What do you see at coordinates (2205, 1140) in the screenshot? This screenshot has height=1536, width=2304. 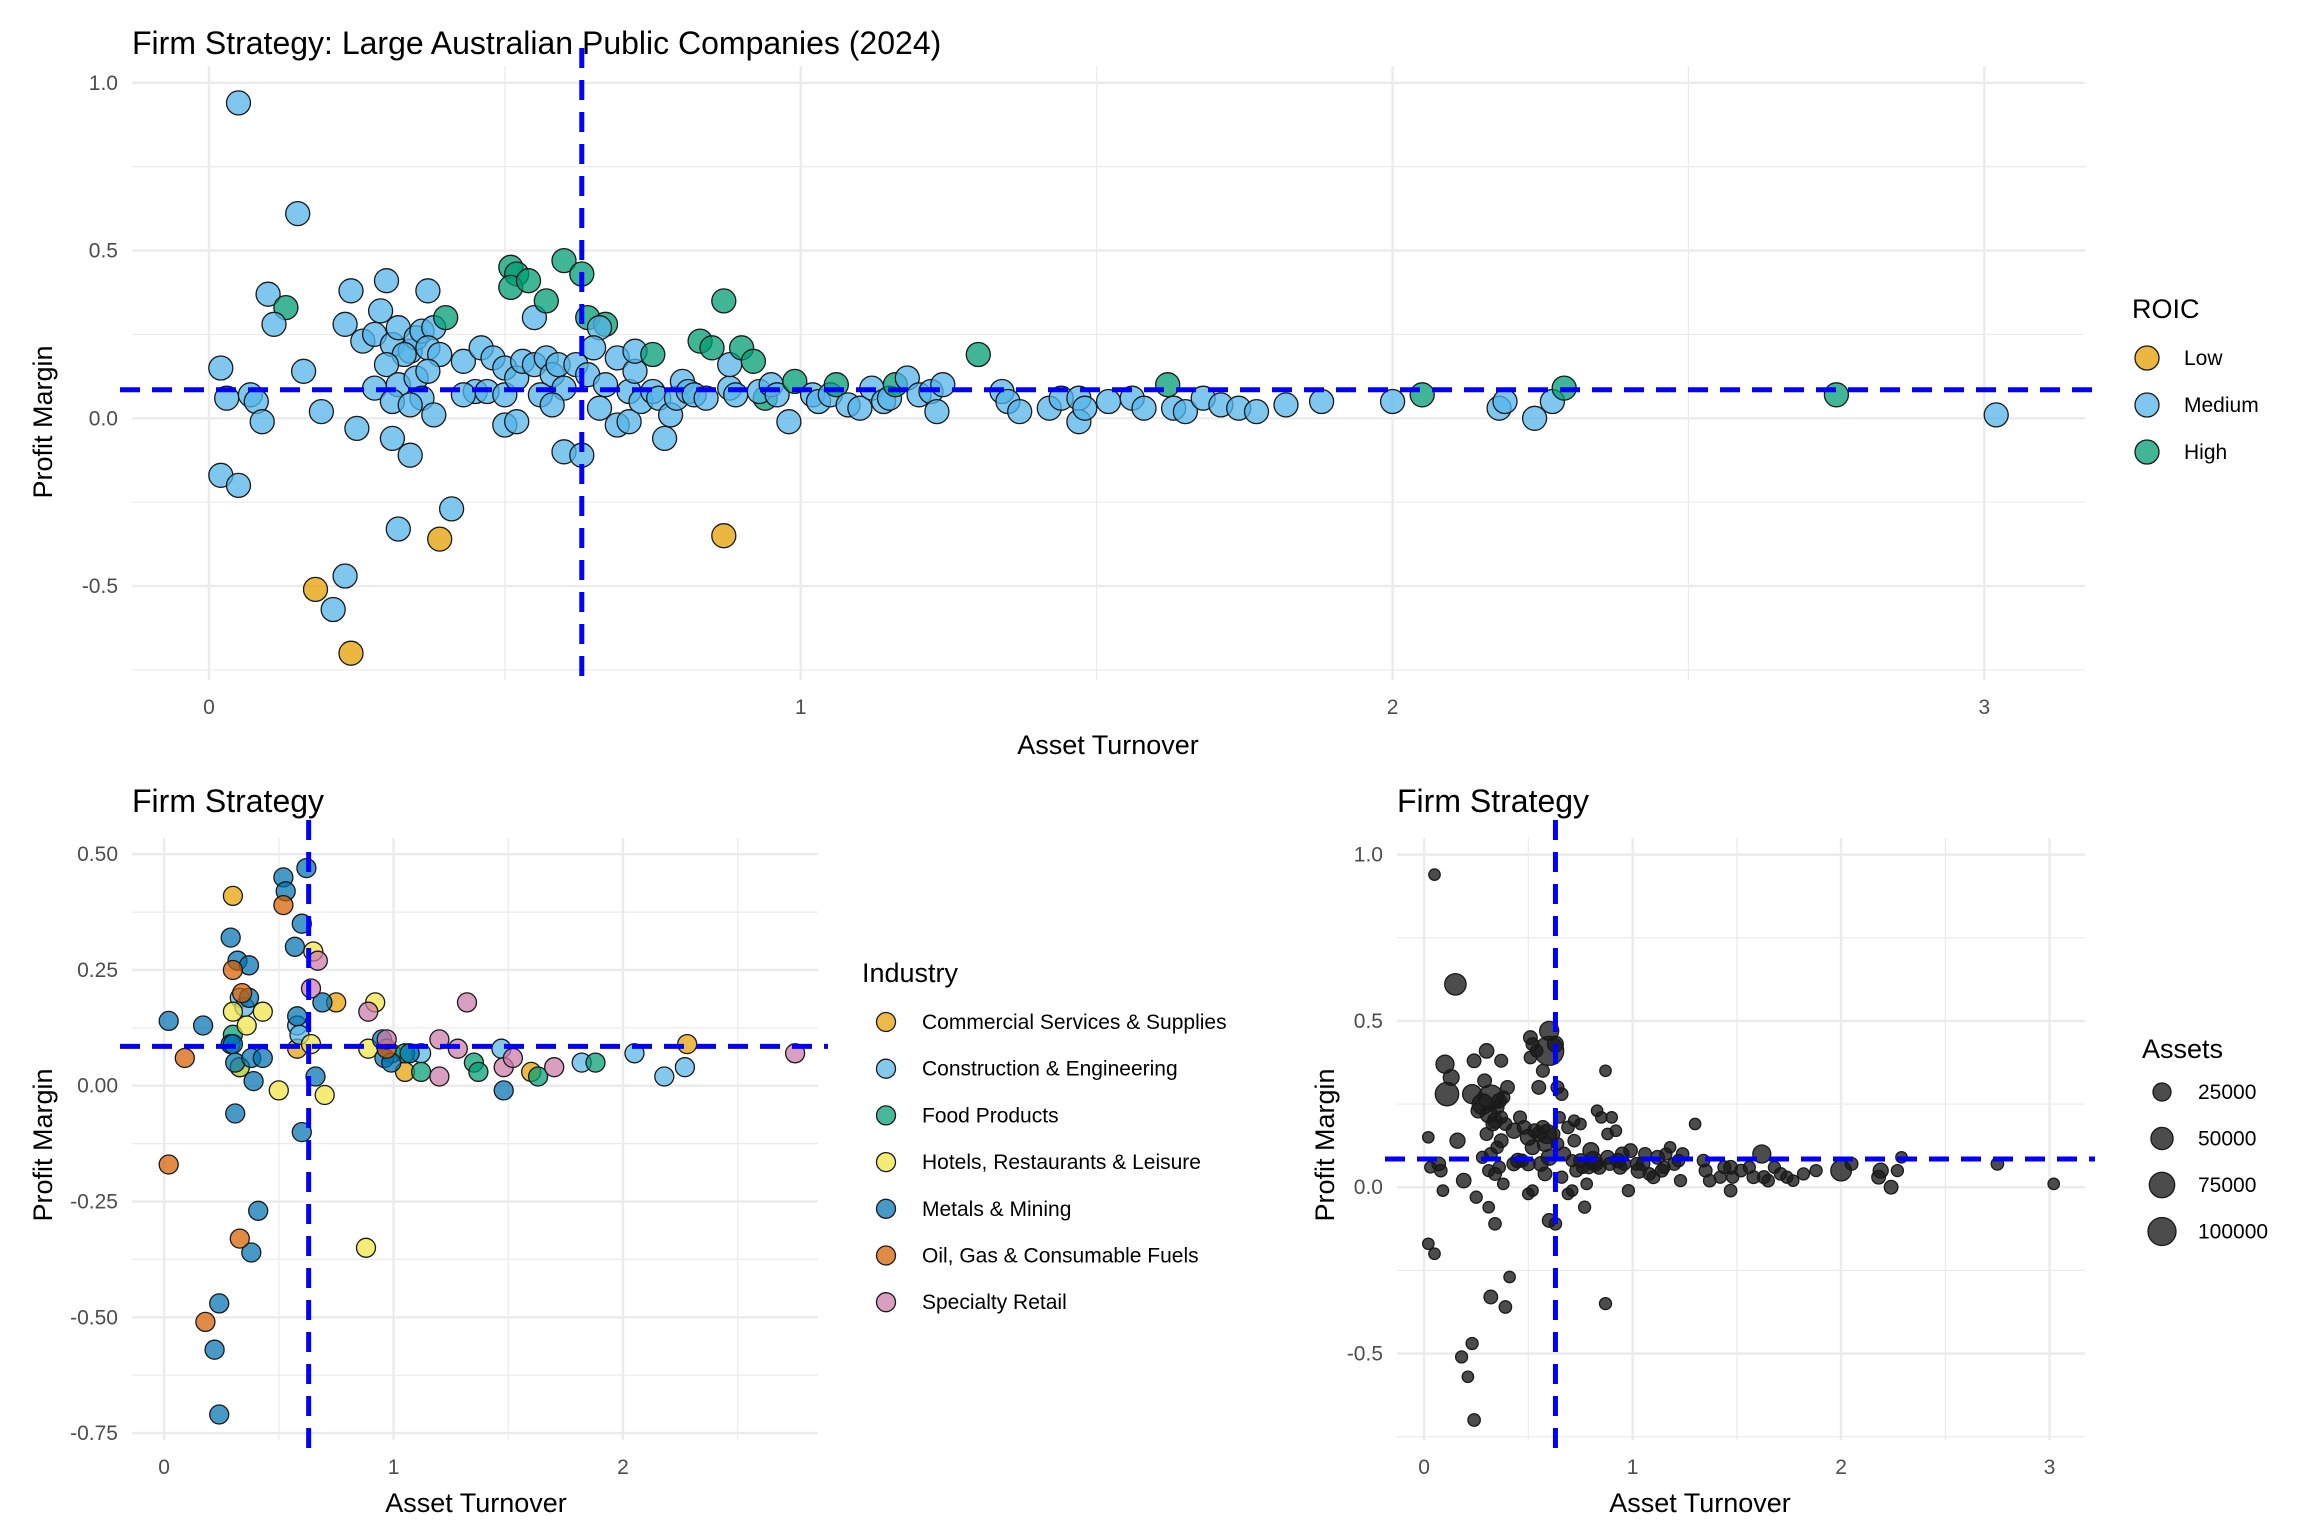 I see `legend-assets: Assets 25000 50000 75000 100000` at bounding box center [2205, 1140].